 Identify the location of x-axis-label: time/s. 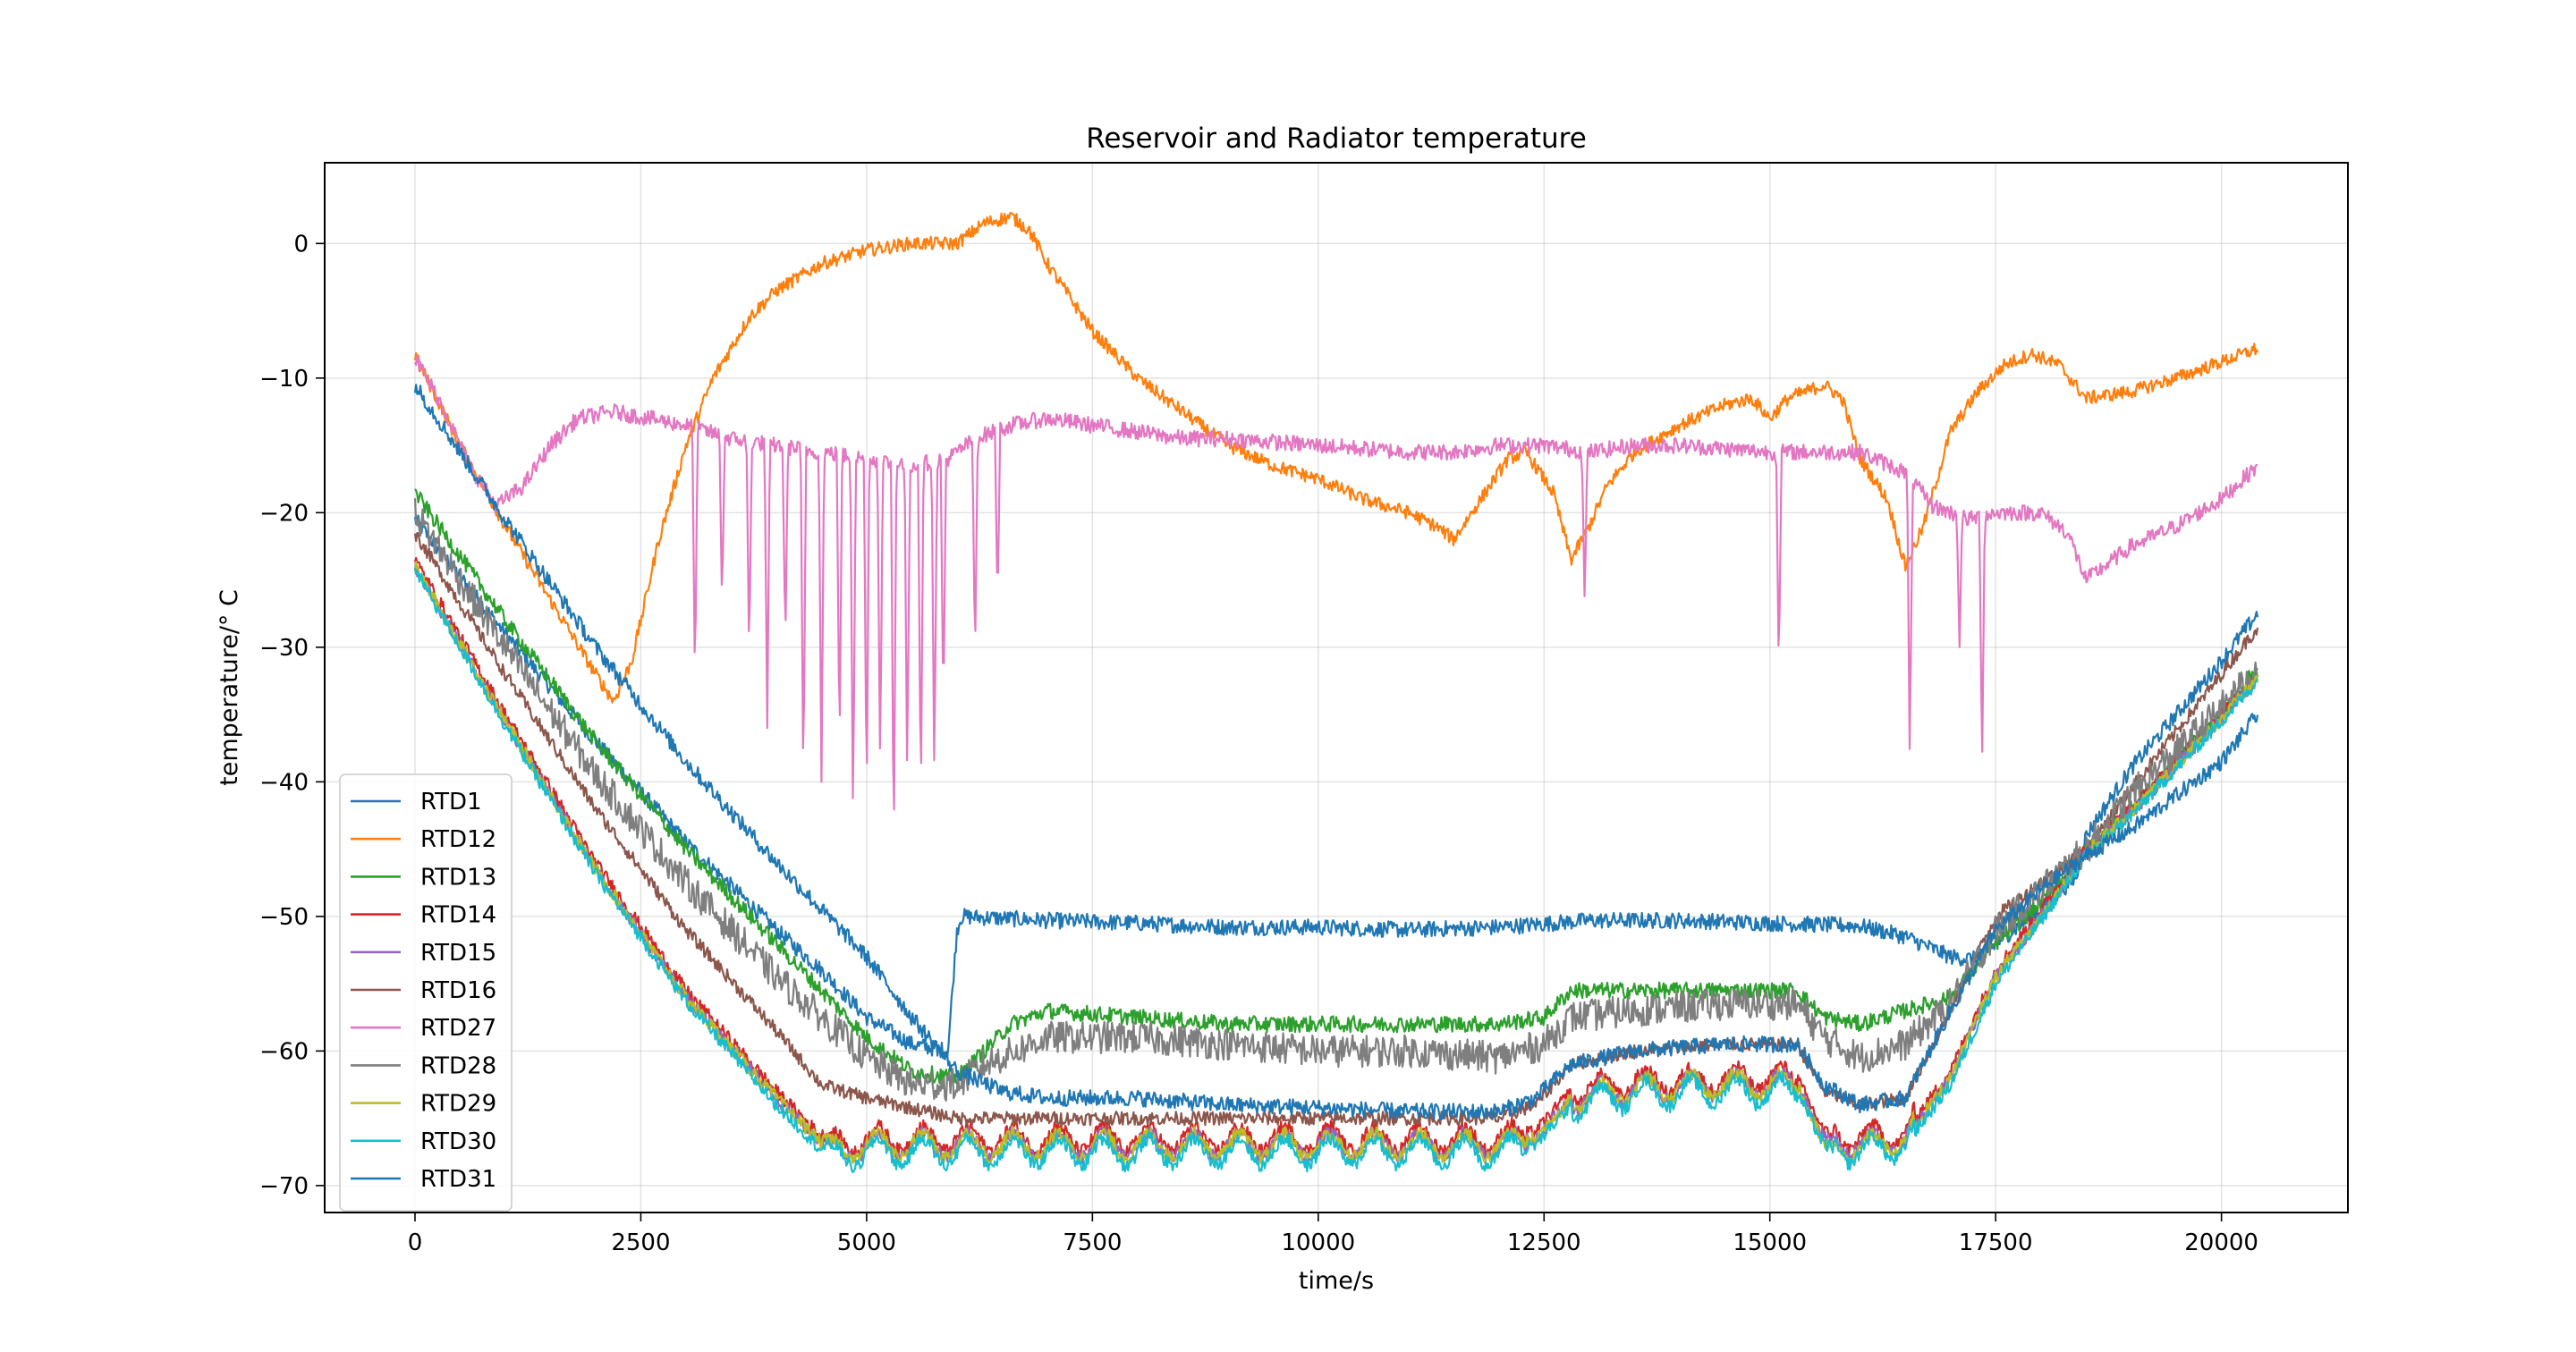
(1336, 1281).